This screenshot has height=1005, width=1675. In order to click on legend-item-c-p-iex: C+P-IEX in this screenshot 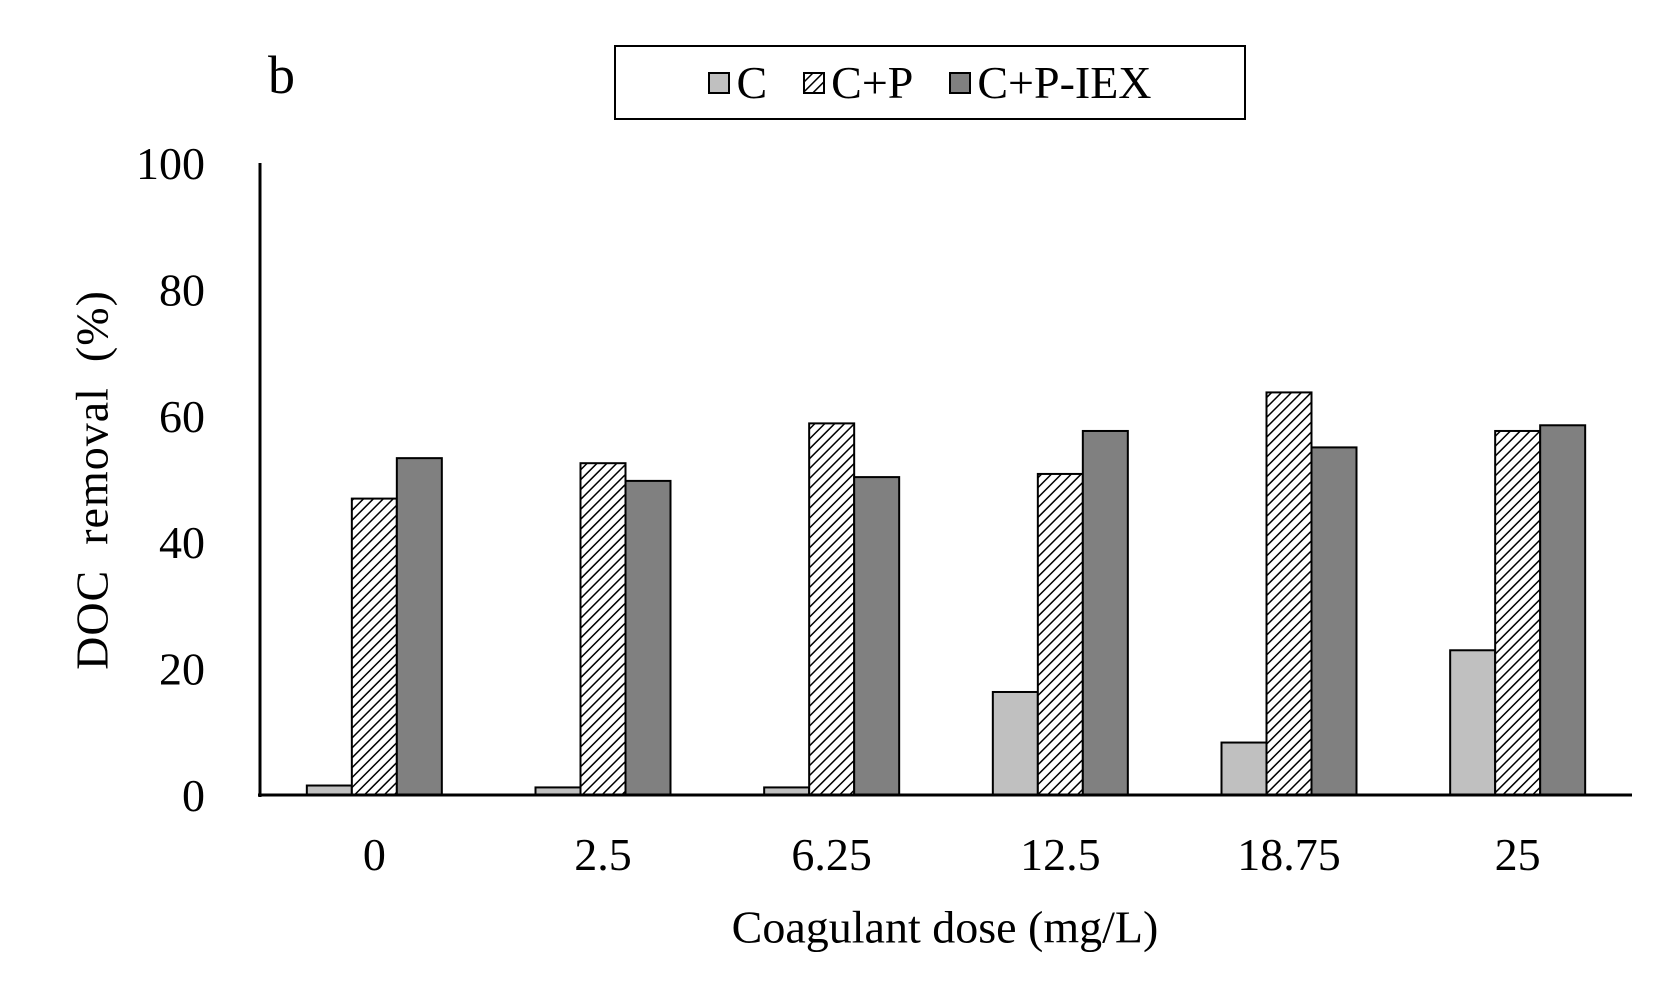, I will do `click(1050, 82)`.